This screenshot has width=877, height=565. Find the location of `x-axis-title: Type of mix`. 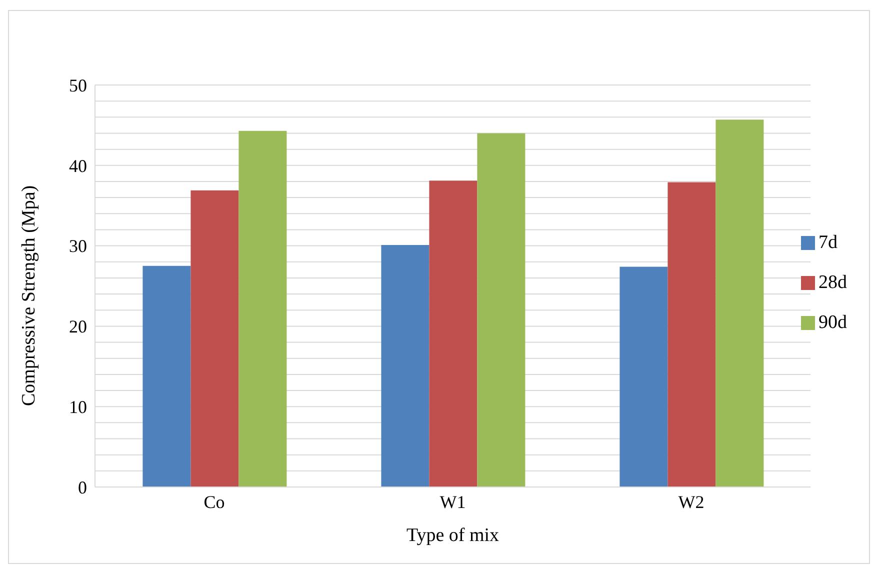

x-axis-title: Type of mix is located at coordinates (453, 535).